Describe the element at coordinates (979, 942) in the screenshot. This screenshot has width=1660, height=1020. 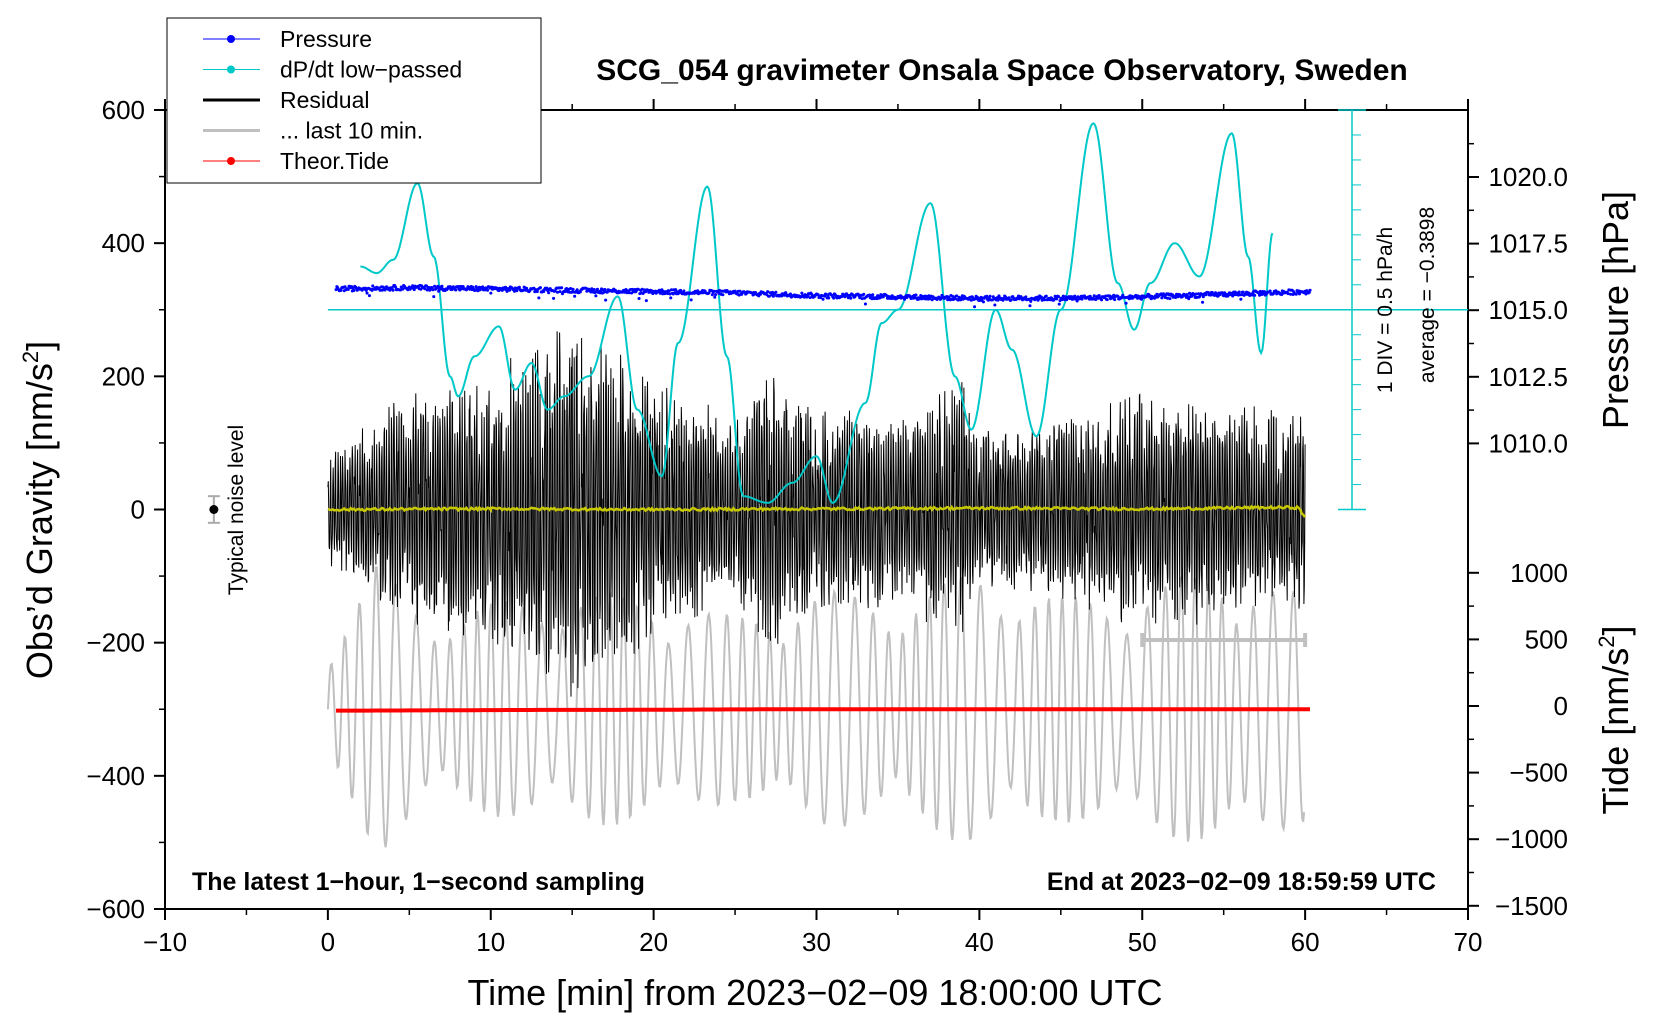
I see `x-tick-label: 40` at that location.